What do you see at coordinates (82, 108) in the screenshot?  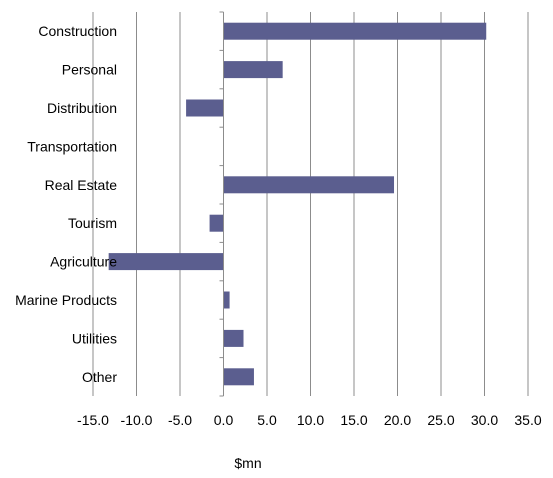 I see `category-label: Distribution` at bounding box center [82, 108].